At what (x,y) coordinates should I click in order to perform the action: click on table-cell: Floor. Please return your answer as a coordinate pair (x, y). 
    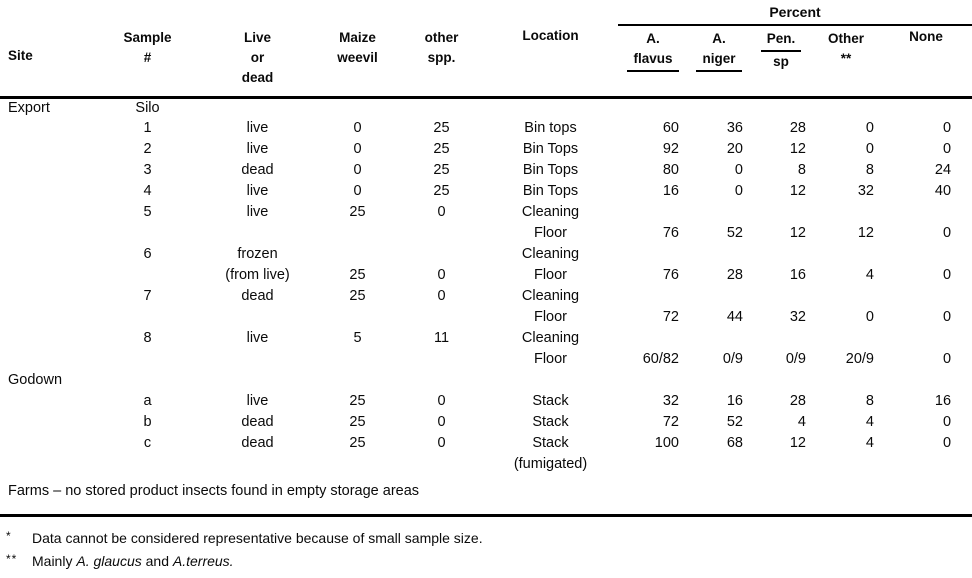
    Looking at the image, I should click on (550, 317).